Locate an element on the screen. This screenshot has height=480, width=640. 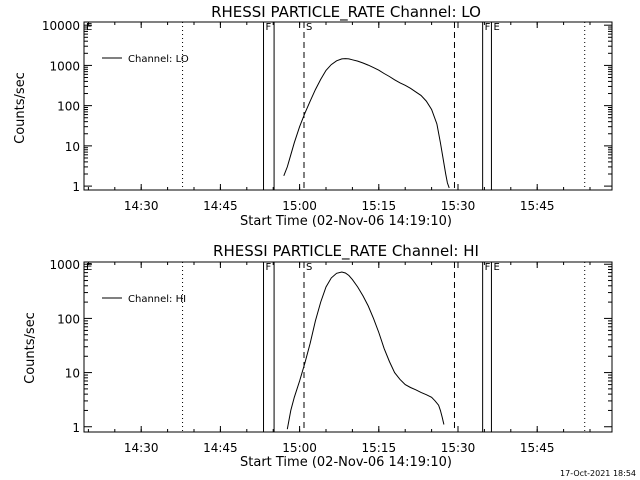
legend-label: Channel: LO is located at coordinates (158, 59).